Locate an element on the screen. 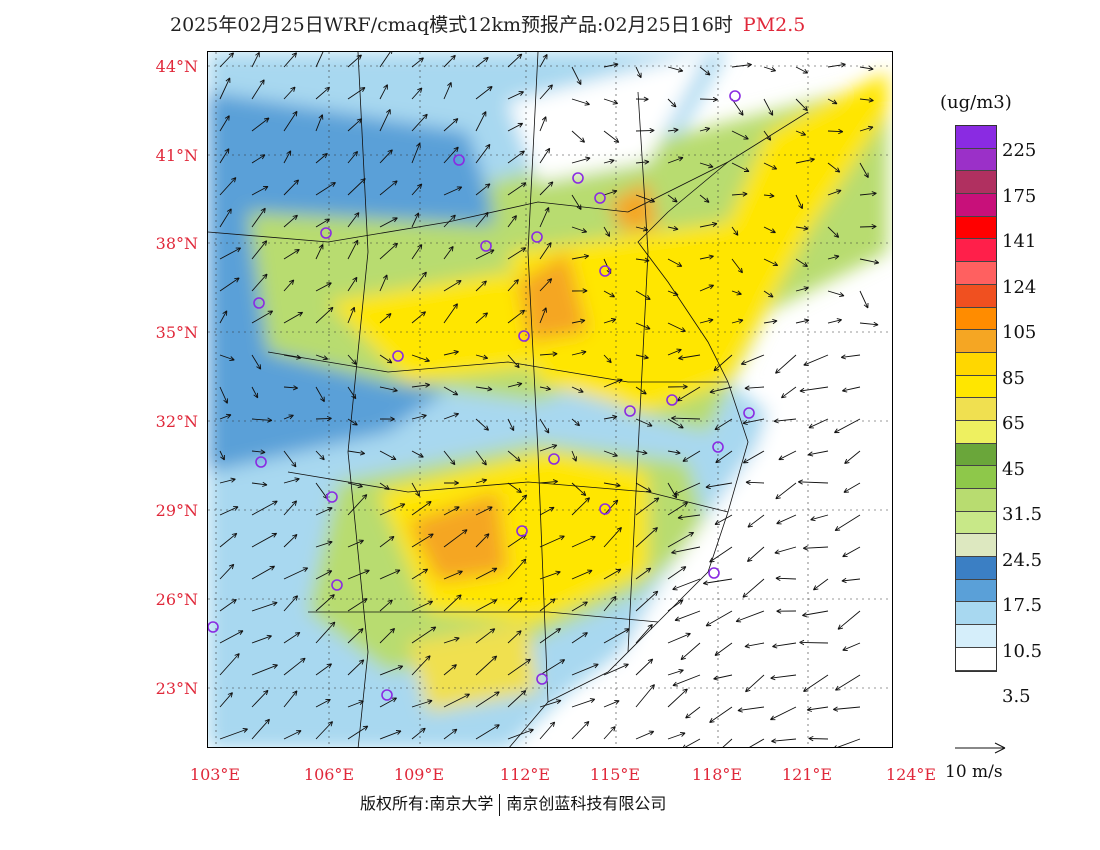  reference-arrow-icon is located at coordinates (980, 748).